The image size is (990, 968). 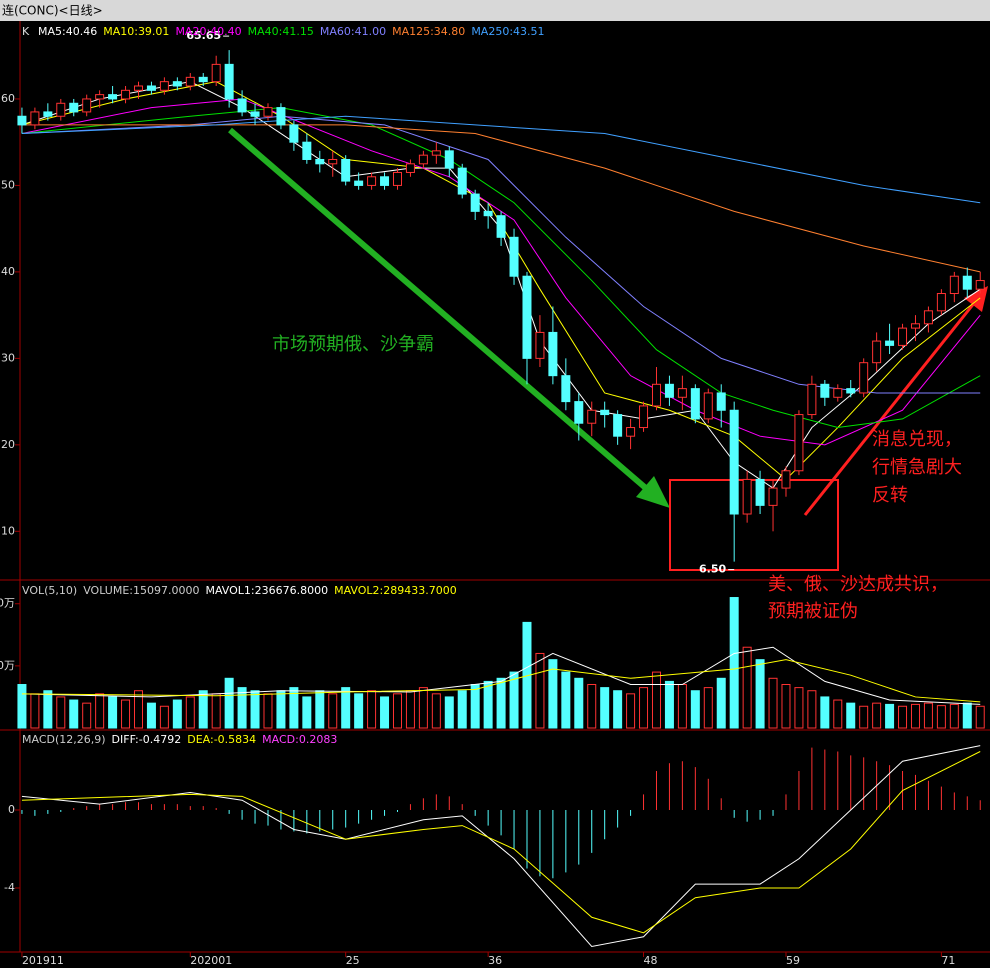 I want to click on y-tick-label: -4, so click(x=9, y=887).